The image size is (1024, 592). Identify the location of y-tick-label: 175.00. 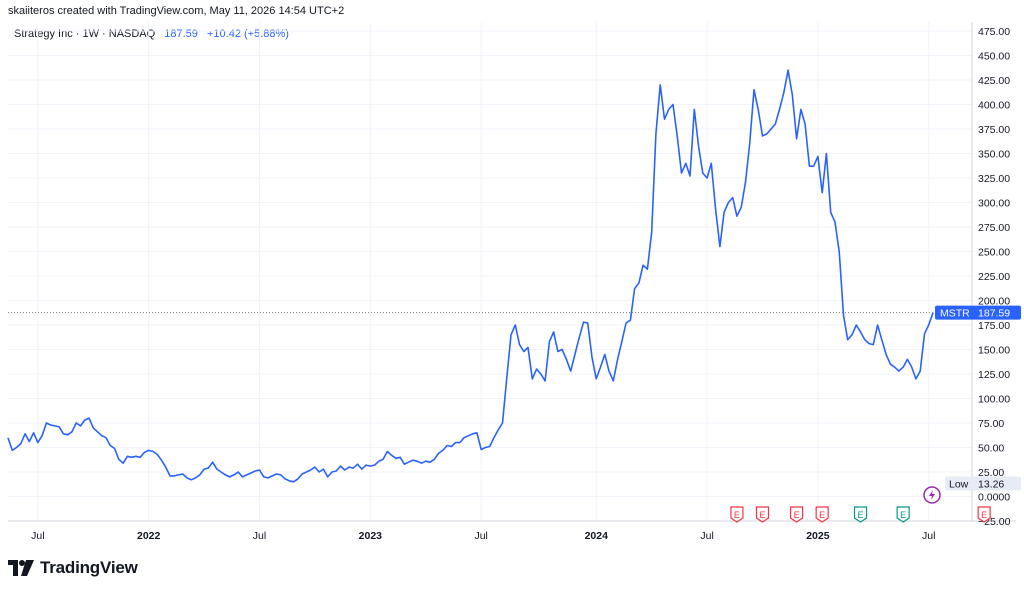
(994, 326).